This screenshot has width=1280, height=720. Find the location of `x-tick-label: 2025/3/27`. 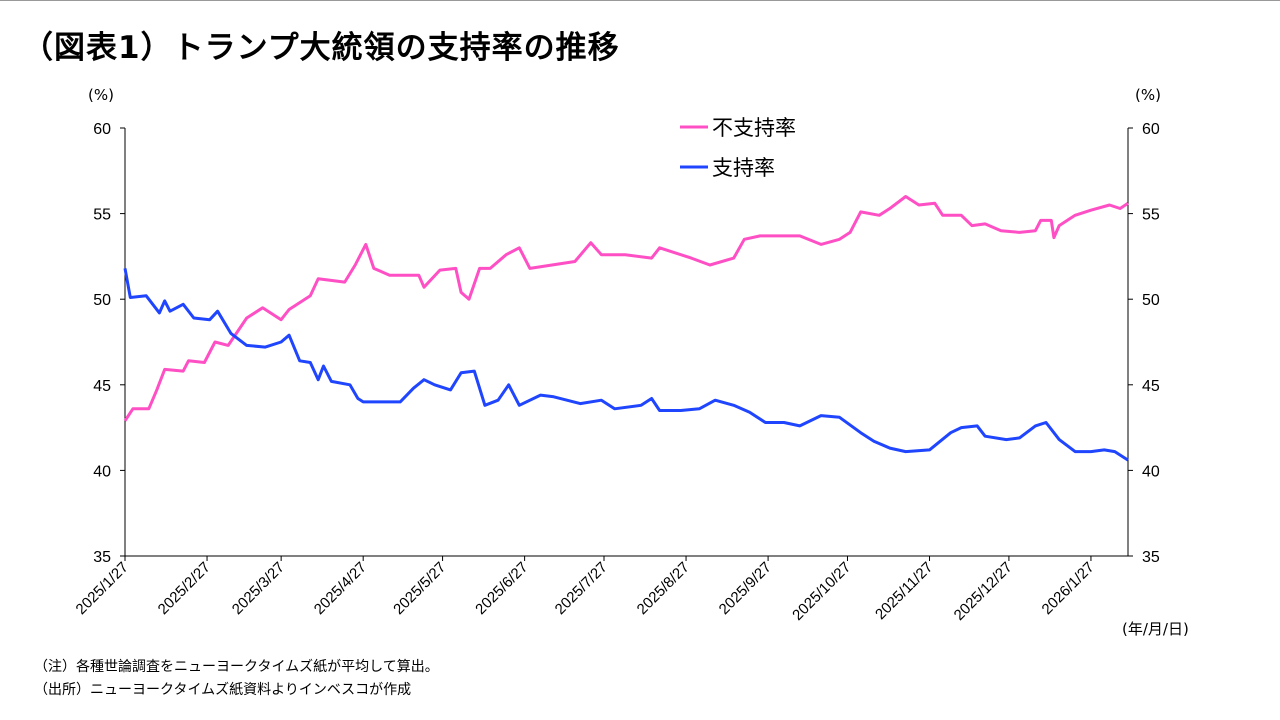

x-tick-label: 2025/3/27 is located at coordinates (258, 588).